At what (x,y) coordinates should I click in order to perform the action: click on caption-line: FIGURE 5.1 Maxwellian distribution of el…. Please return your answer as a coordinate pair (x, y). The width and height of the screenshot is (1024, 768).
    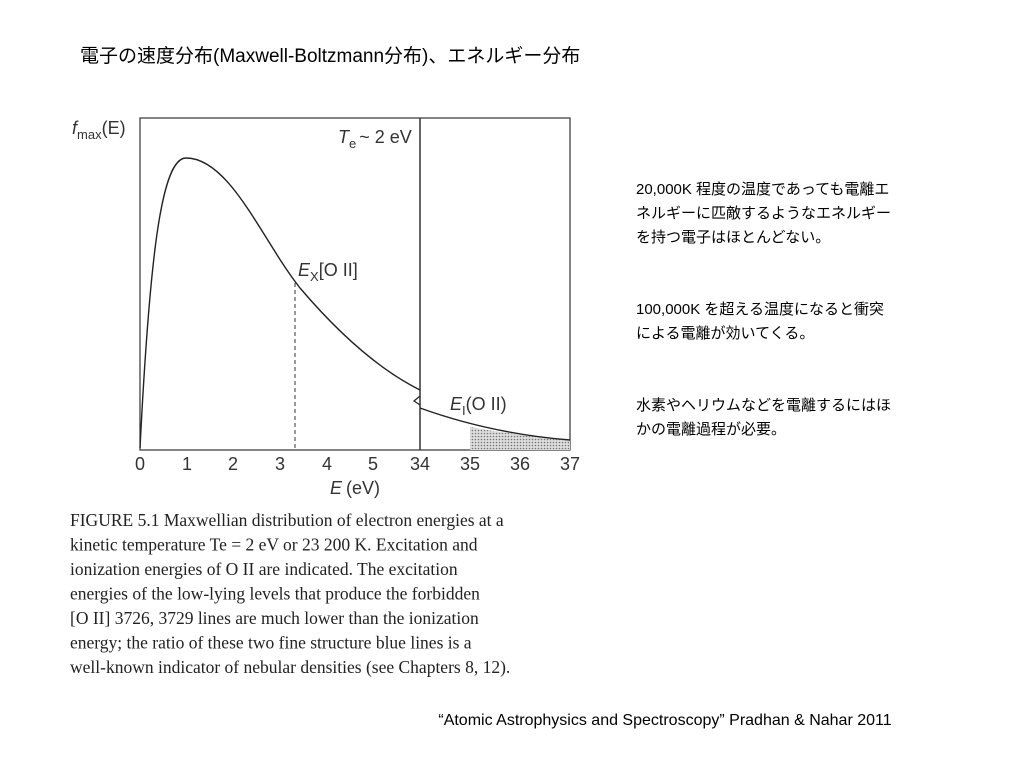
    Looking at the image, I should click on (287, 520).